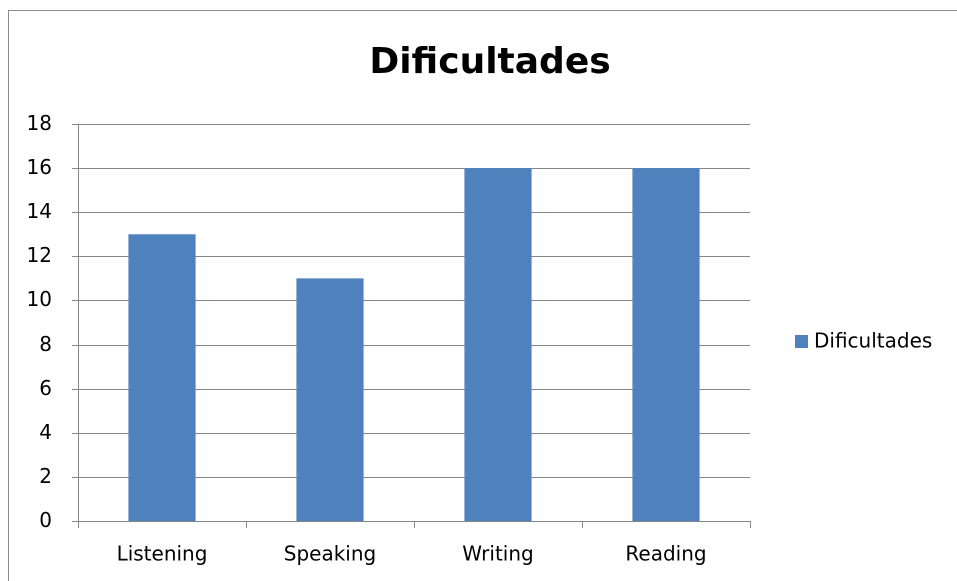 The width and height of the screenshot is (957, 581). I want to click on y-tick-label: 12, so click(39, 255).